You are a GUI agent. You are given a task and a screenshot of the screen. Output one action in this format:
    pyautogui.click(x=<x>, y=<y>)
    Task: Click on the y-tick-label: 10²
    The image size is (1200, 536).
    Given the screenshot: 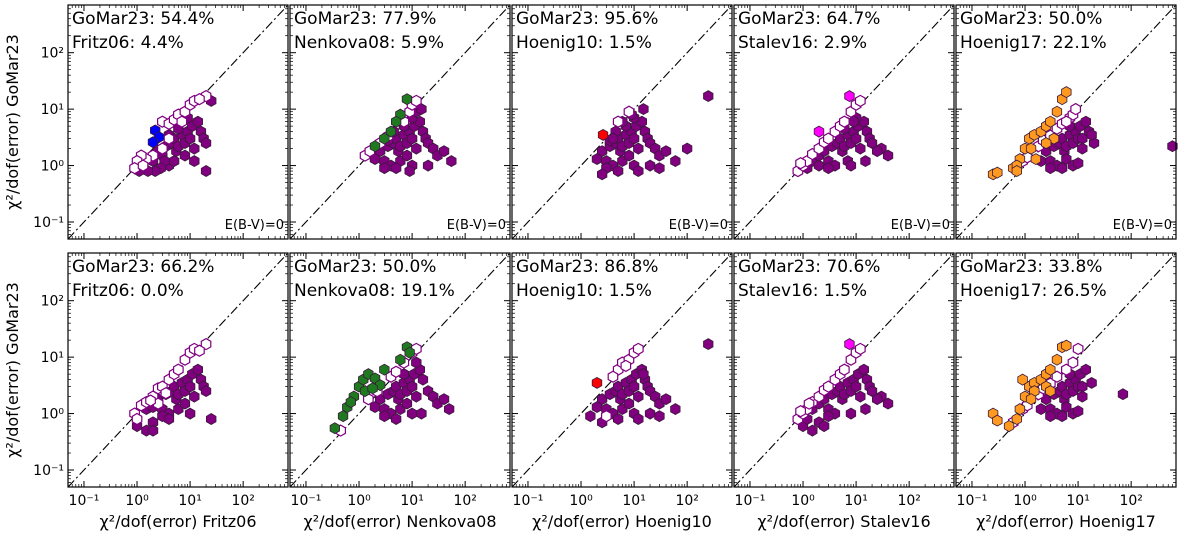 What is the action you would take?
    pyautogui.click(x=52, y=302)
    